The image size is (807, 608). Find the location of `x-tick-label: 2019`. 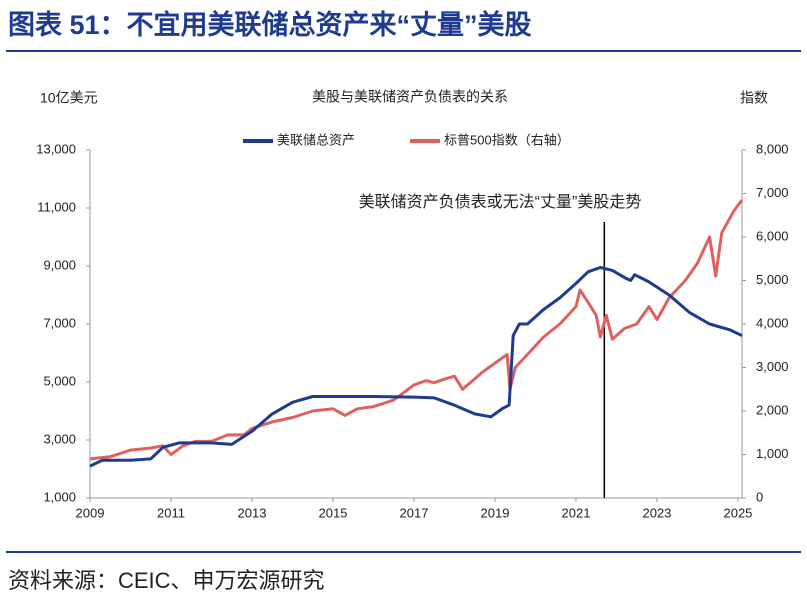

x-tick-label: 2019 is located at coordinates (495, 512).